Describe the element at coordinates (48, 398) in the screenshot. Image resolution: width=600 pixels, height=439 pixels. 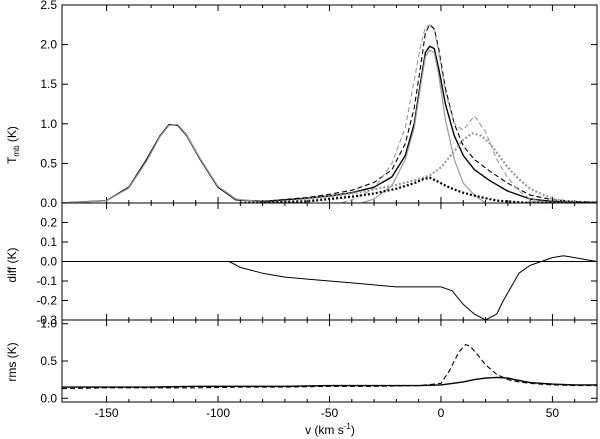
I see `bottom-ytick-label: 0.0` at that location.